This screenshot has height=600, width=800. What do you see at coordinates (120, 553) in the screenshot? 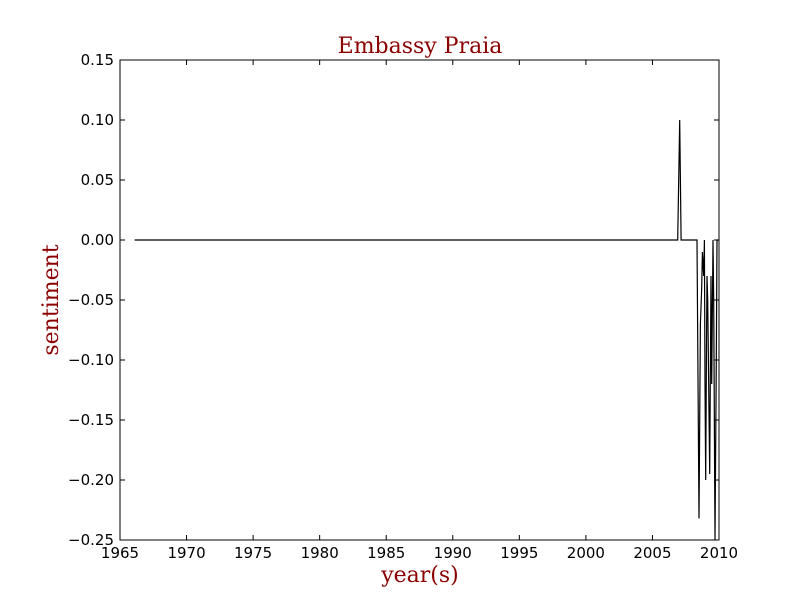
I see `x-tick-label: 1965` at bounding box center [120, 553].